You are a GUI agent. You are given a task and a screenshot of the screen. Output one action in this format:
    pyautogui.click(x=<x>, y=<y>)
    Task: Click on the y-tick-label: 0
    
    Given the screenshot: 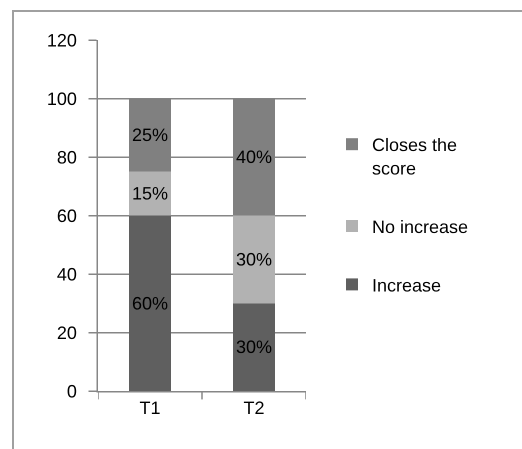 What is the action you would take?
    pyautogui.click(x=71, y=391)
    